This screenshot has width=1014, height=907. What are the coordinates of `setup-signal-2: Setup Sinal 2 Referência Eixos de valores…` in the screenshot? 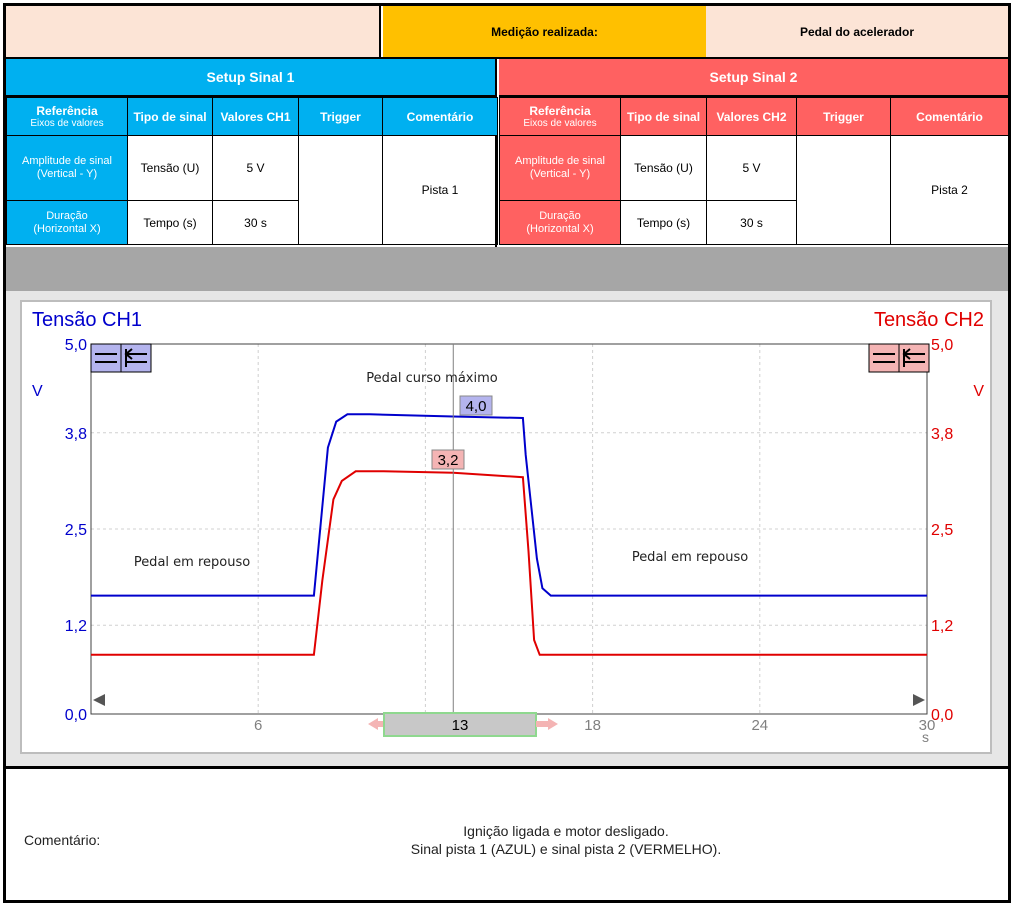 It's located at (754, 153).